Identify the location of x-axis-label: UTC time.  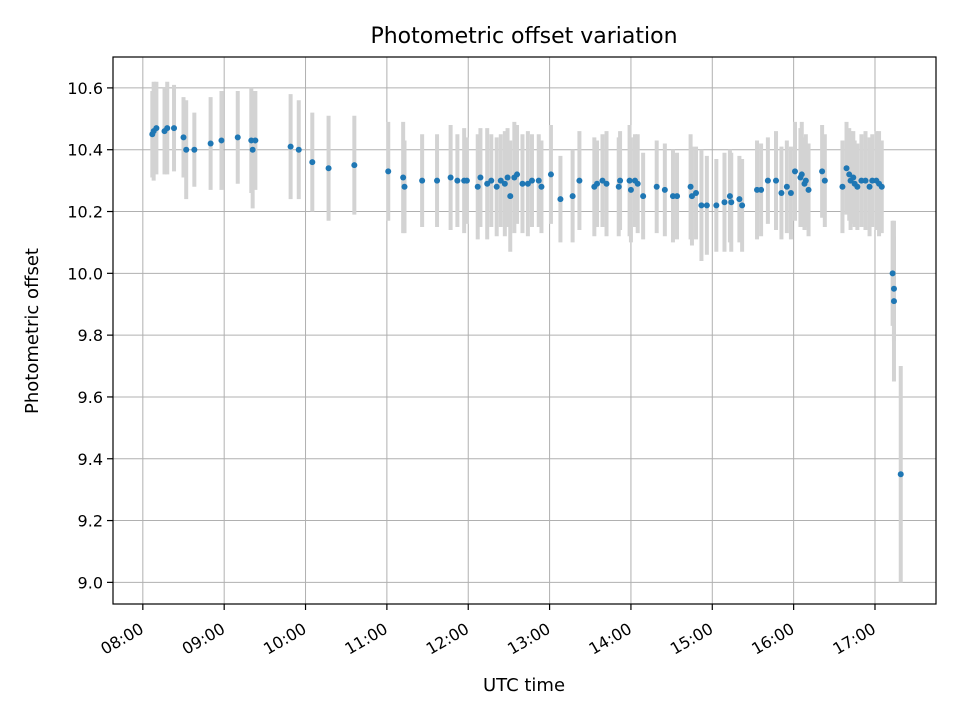
(524, 685).